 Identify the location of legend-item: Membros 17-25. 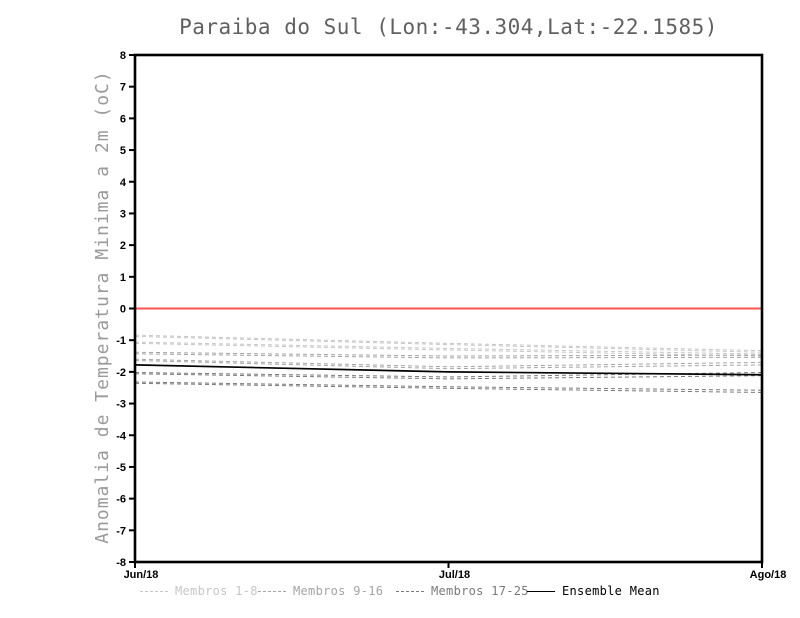
(462, 591).